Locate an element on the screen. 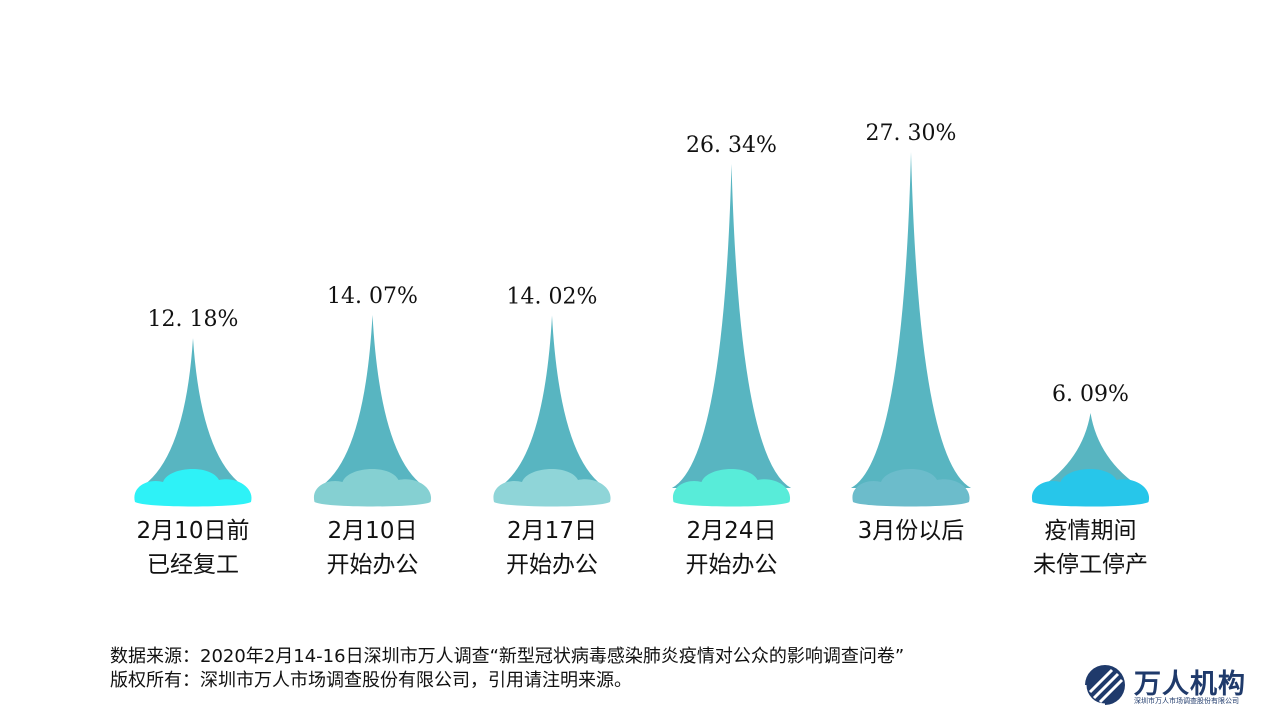 The width and height of the screenshot is (1269, 718). data-label: 26. 34% is located at coordinates (731, 145).